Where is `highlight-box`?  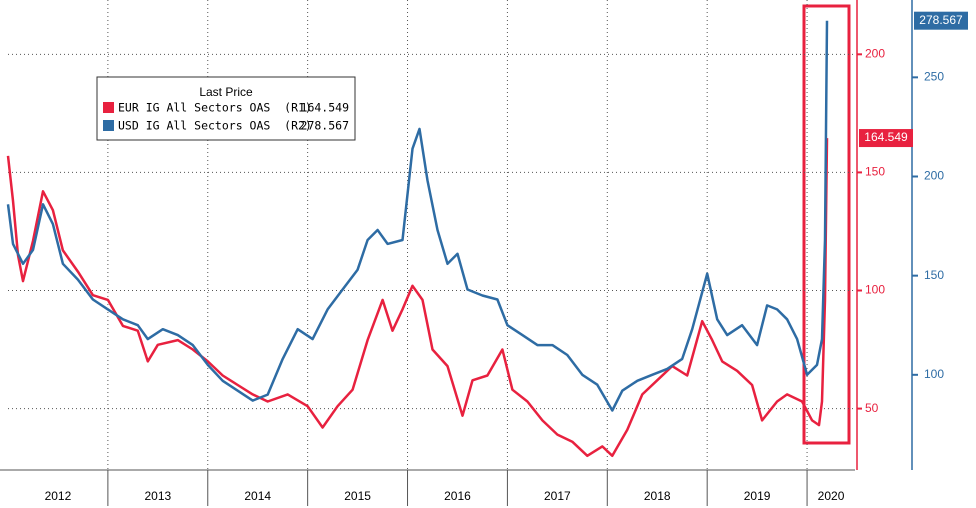
highlight-box is located at coordinates (826, 224).